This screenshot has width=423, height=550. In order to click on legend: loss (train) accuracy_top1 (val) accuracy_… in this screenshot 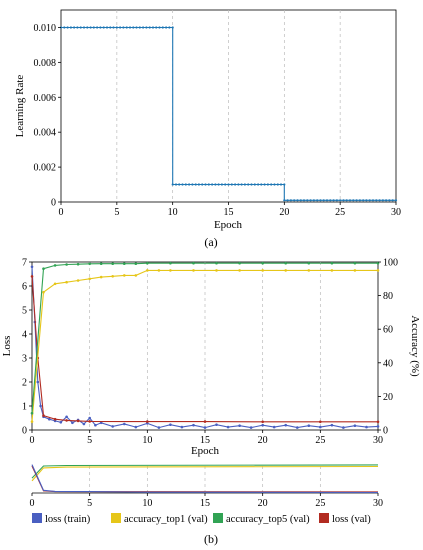, I will do `click(201, 519)`.